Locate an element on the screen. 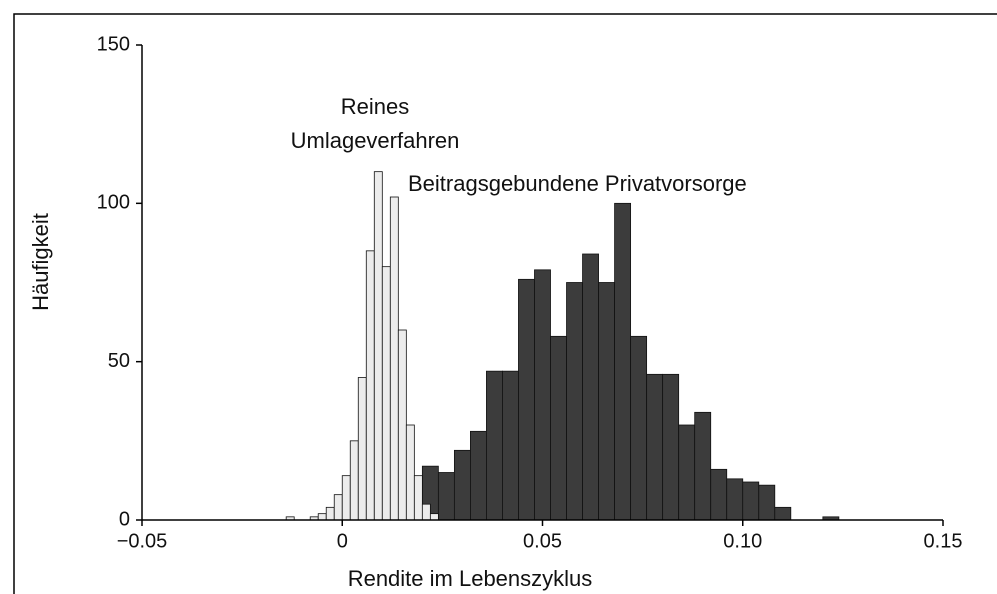 This screenshot has width=997, height=594. x-tick-label: 0.15 is located at coordinates (943, 541).